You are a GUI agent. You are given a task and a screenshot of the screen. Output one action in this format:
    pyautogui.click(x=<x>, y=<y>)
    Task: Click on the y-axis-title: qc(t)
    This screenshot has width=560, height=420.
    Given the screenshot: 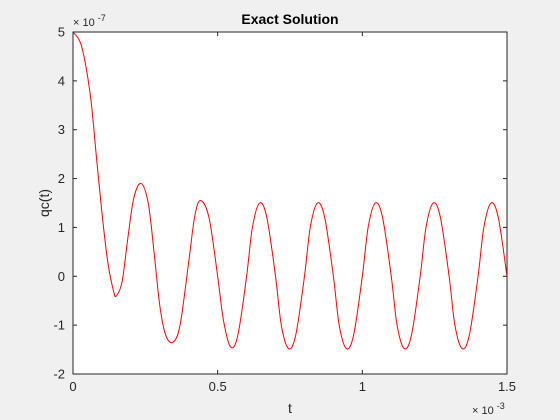 What is the action you would take?
    pyautogui.click(x=44, y=203)
    